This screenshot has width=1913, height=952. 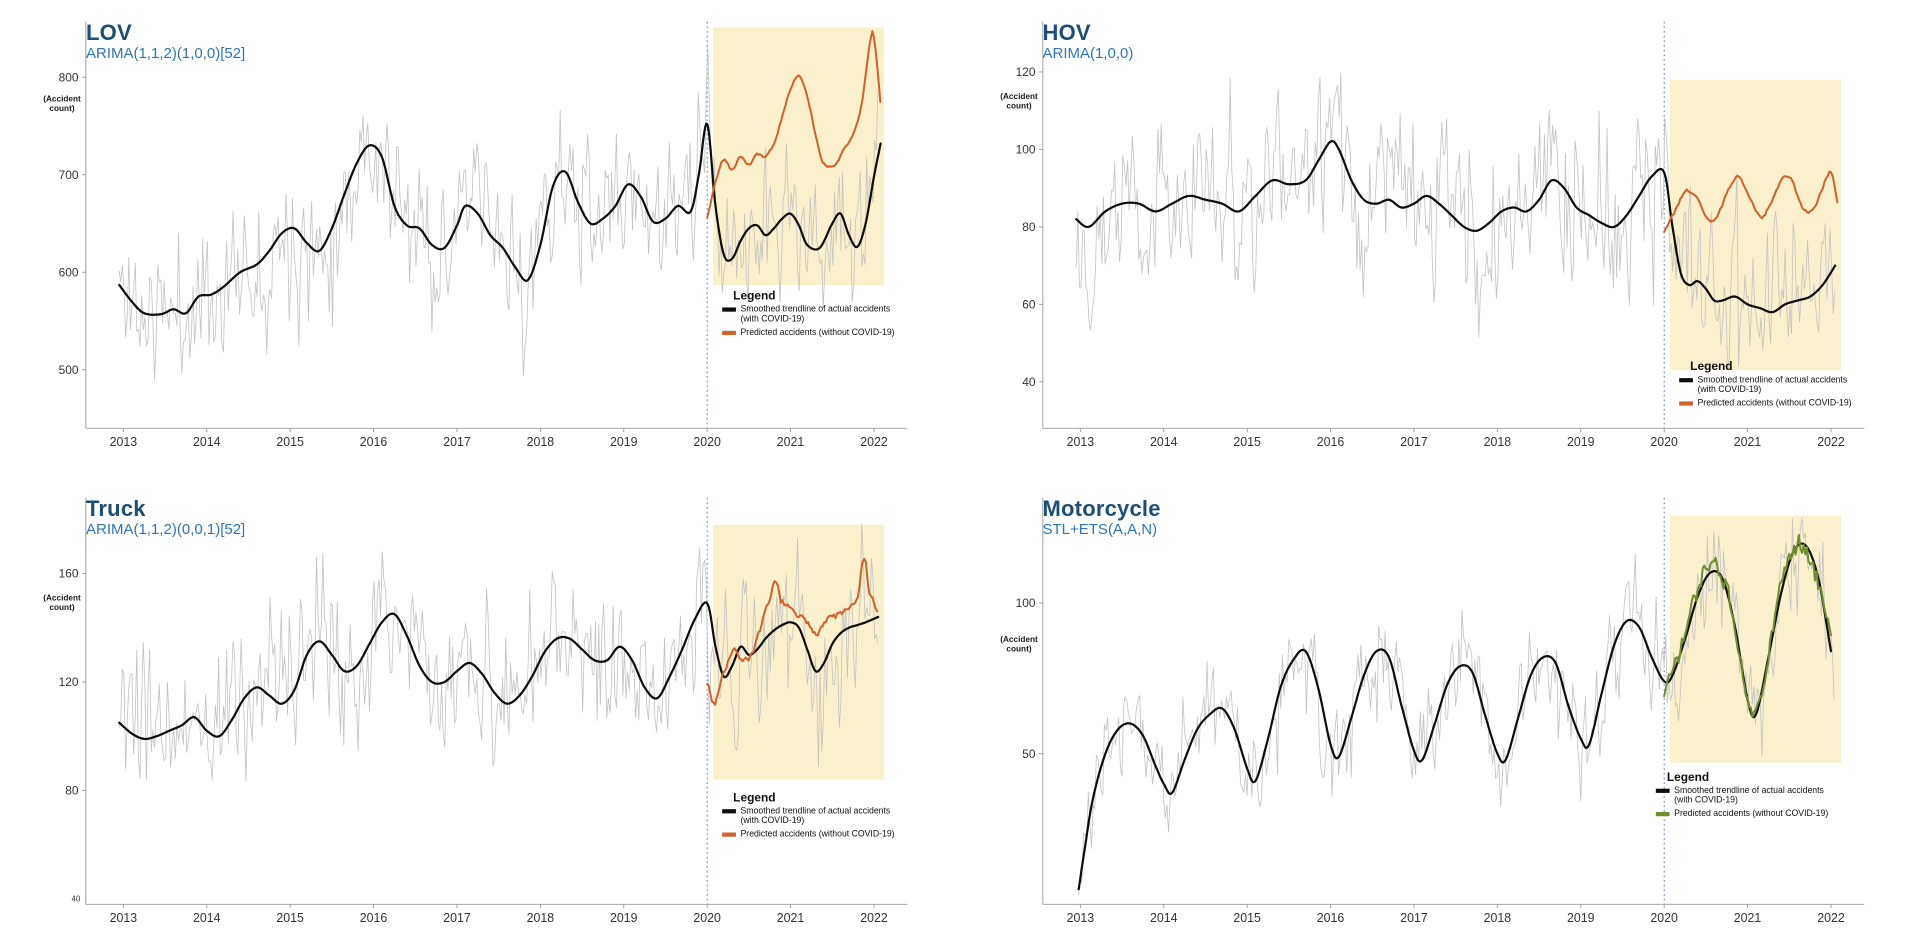 I want to click on chart-header: HOV ARIMA(1,0,0), so click(x=1088, y=41).